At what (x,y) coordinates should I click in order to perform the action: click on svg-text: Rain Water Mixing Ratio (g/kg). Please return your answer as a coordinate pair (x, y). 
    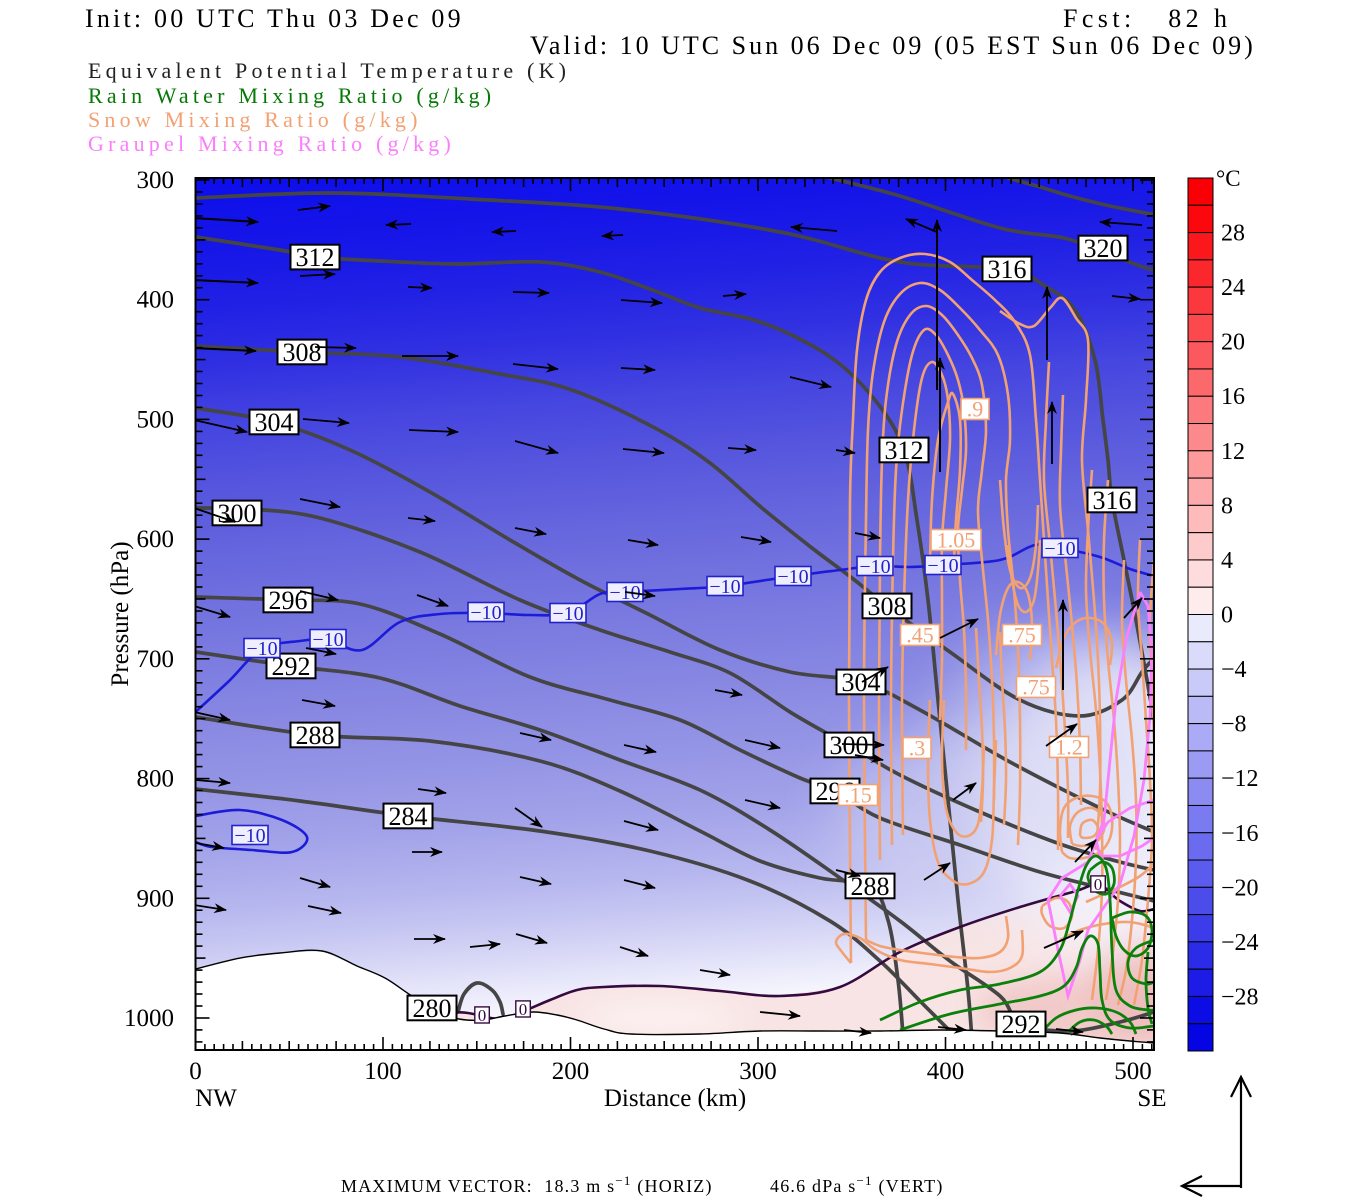
    Looking at the image, I should click on (291, 95).